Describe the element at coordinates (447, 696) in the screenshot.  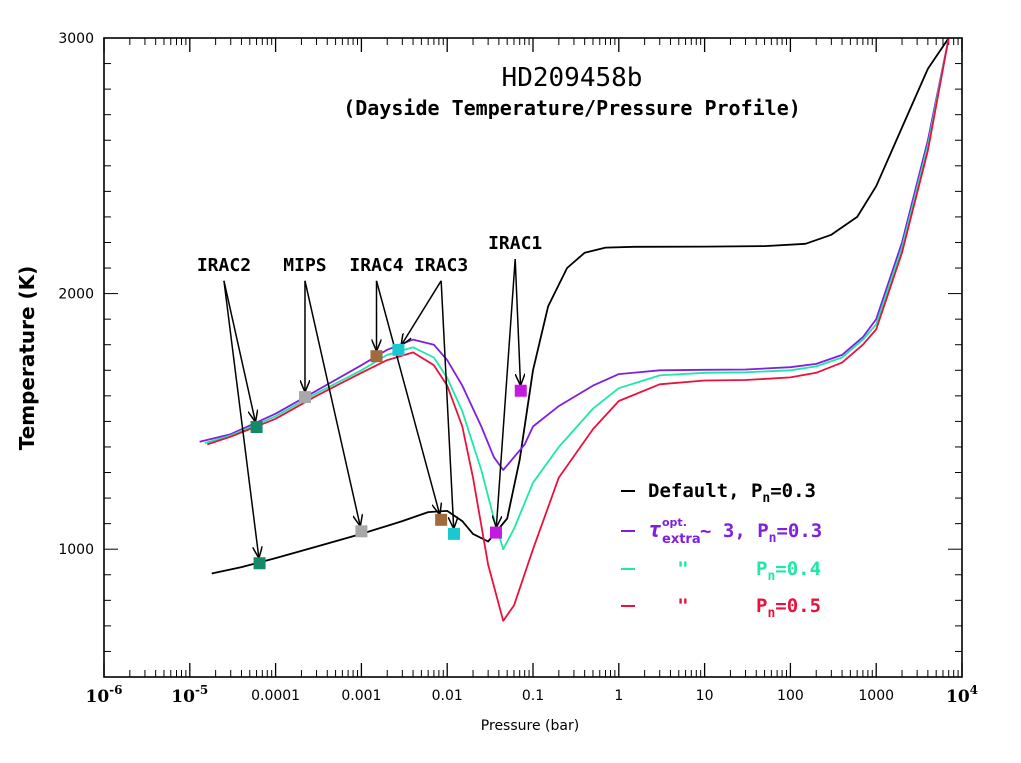
I see `x-tick-label: 0.01` at that location.